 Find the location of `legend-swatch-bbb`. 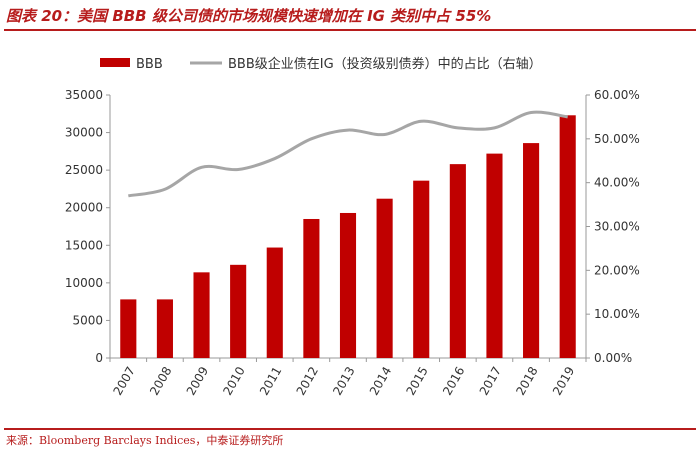

legend-swatch-bbb is located at coordinates (115, 62).